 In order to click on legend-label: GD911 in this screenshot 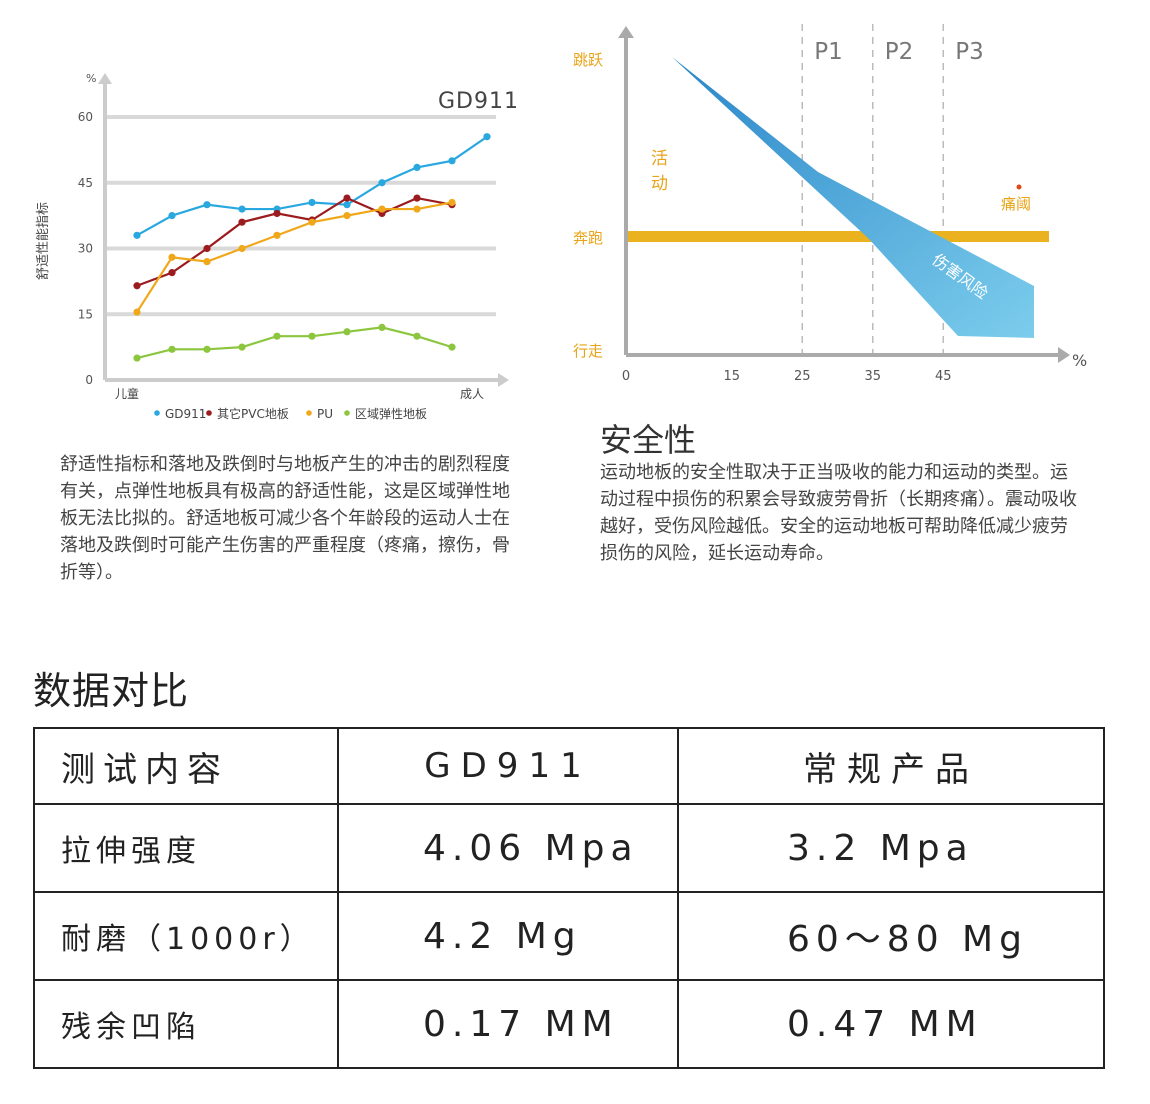, I will do `click(185, 414)`.